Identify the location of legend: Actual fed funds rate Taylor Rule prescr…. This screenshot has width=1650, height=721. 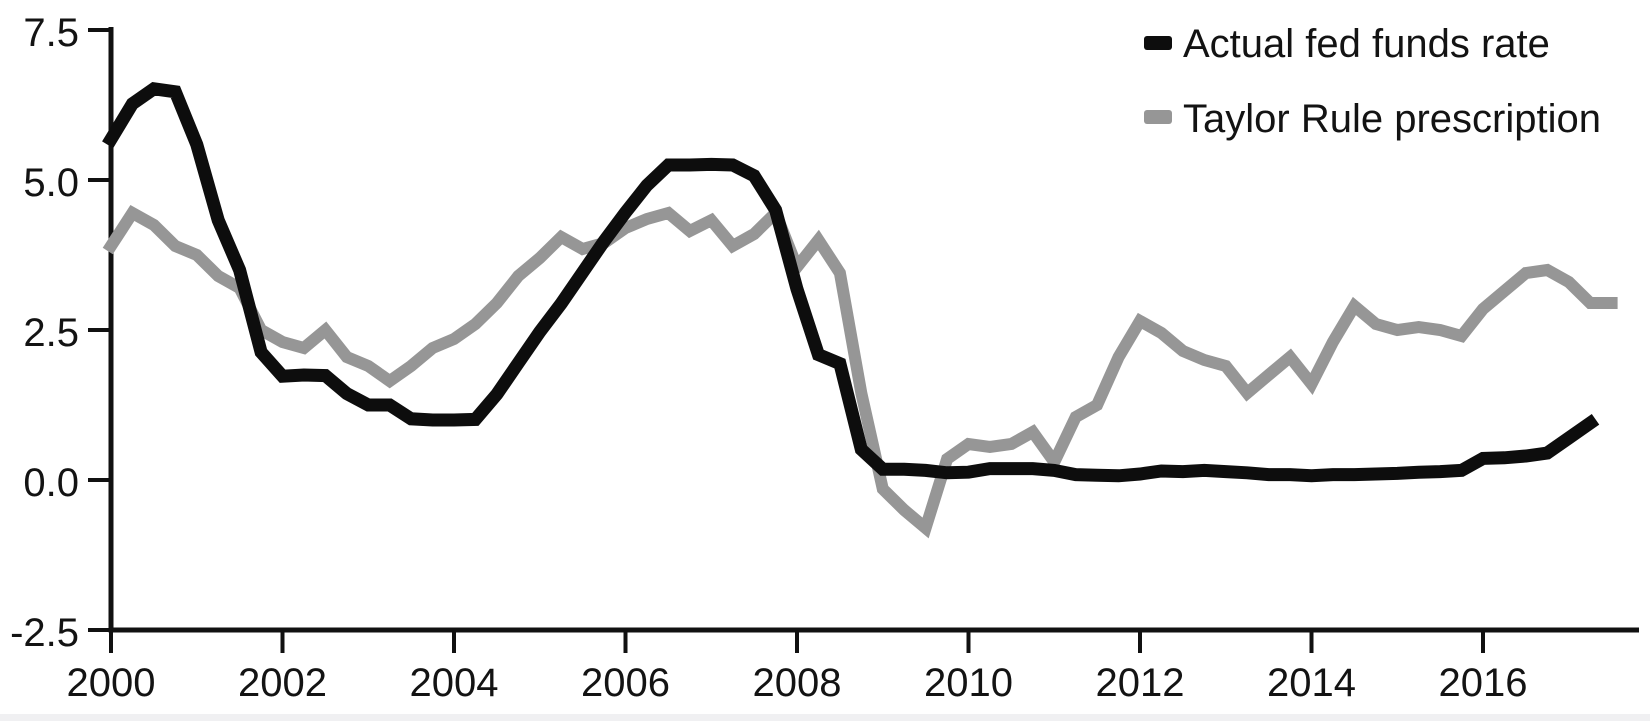
(1372, 81).